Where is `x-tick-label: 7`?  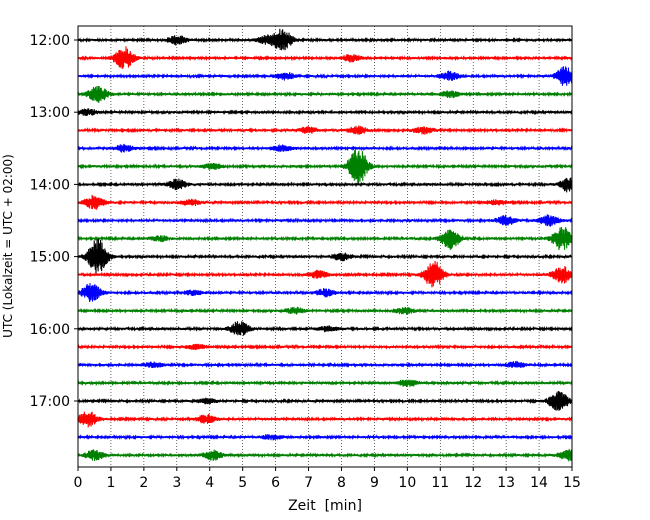
x-tick-label: 7 is located at coordinates (308, 483).